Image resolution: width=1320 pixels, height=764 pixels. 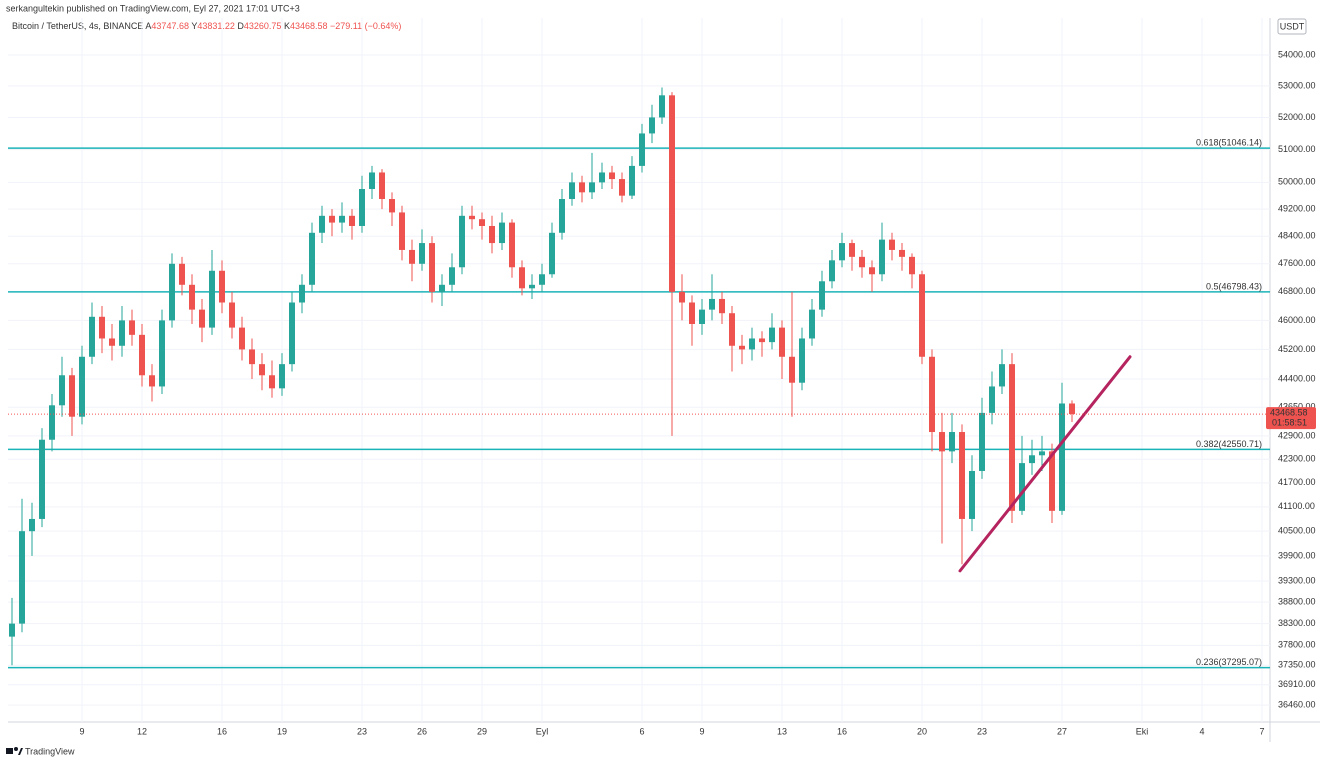 What do you see at coordinates (482, 731) in the screenshot?
I see `x-tick-label: 29` at bounding box center [482, 731].